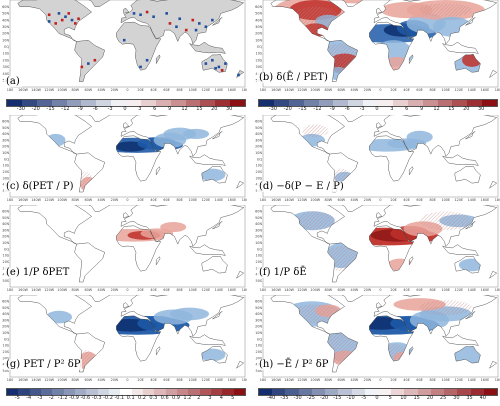 The width and height of the screenshot is (500, 406). I want to click on lat-tick-label: 10N, so click(258, 40).